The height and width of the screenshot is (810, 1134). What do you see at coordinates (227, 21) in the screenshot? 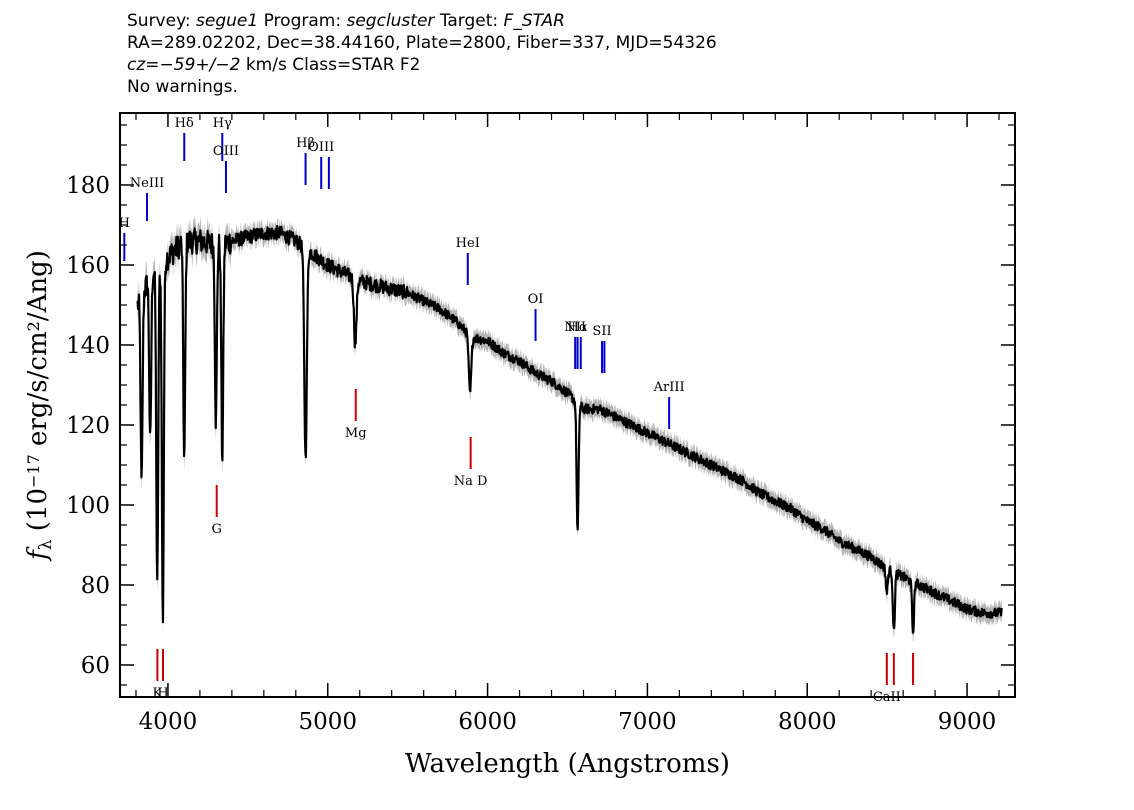
I see `survey-value: segue1` at bounding box center [227, 21].